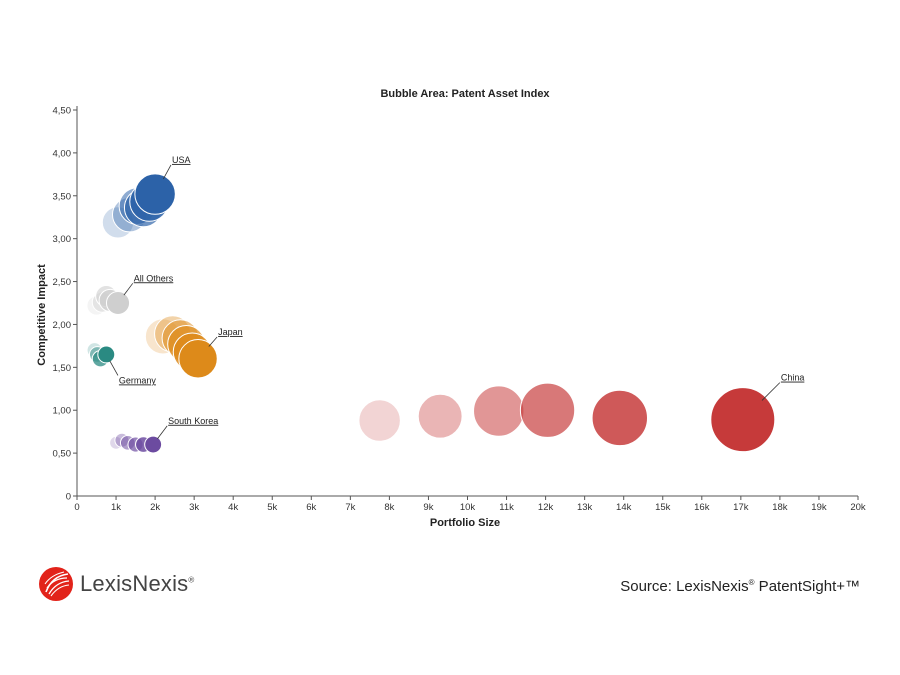  What do you see at coordinates (350, 507) in the screenshot?
I see `x-tick-label: 7k` at bounding box center [350, 507].